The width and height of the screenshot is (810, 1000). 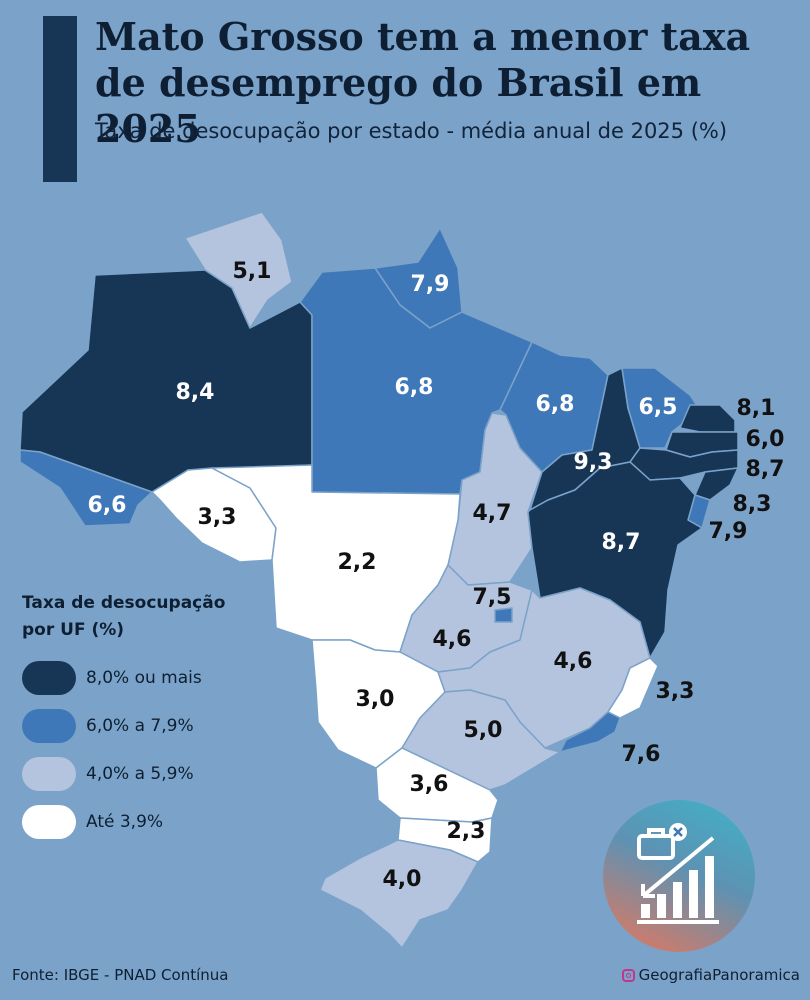 I want to click on state-value-pi: 9,3, so click(x=593, y=462).